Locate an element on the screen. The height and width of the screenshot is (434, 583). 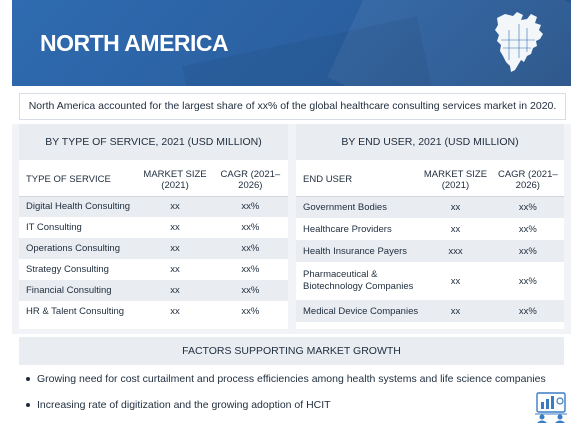
service-name: Digital Health Consulting is located at coordinates (78, 206).